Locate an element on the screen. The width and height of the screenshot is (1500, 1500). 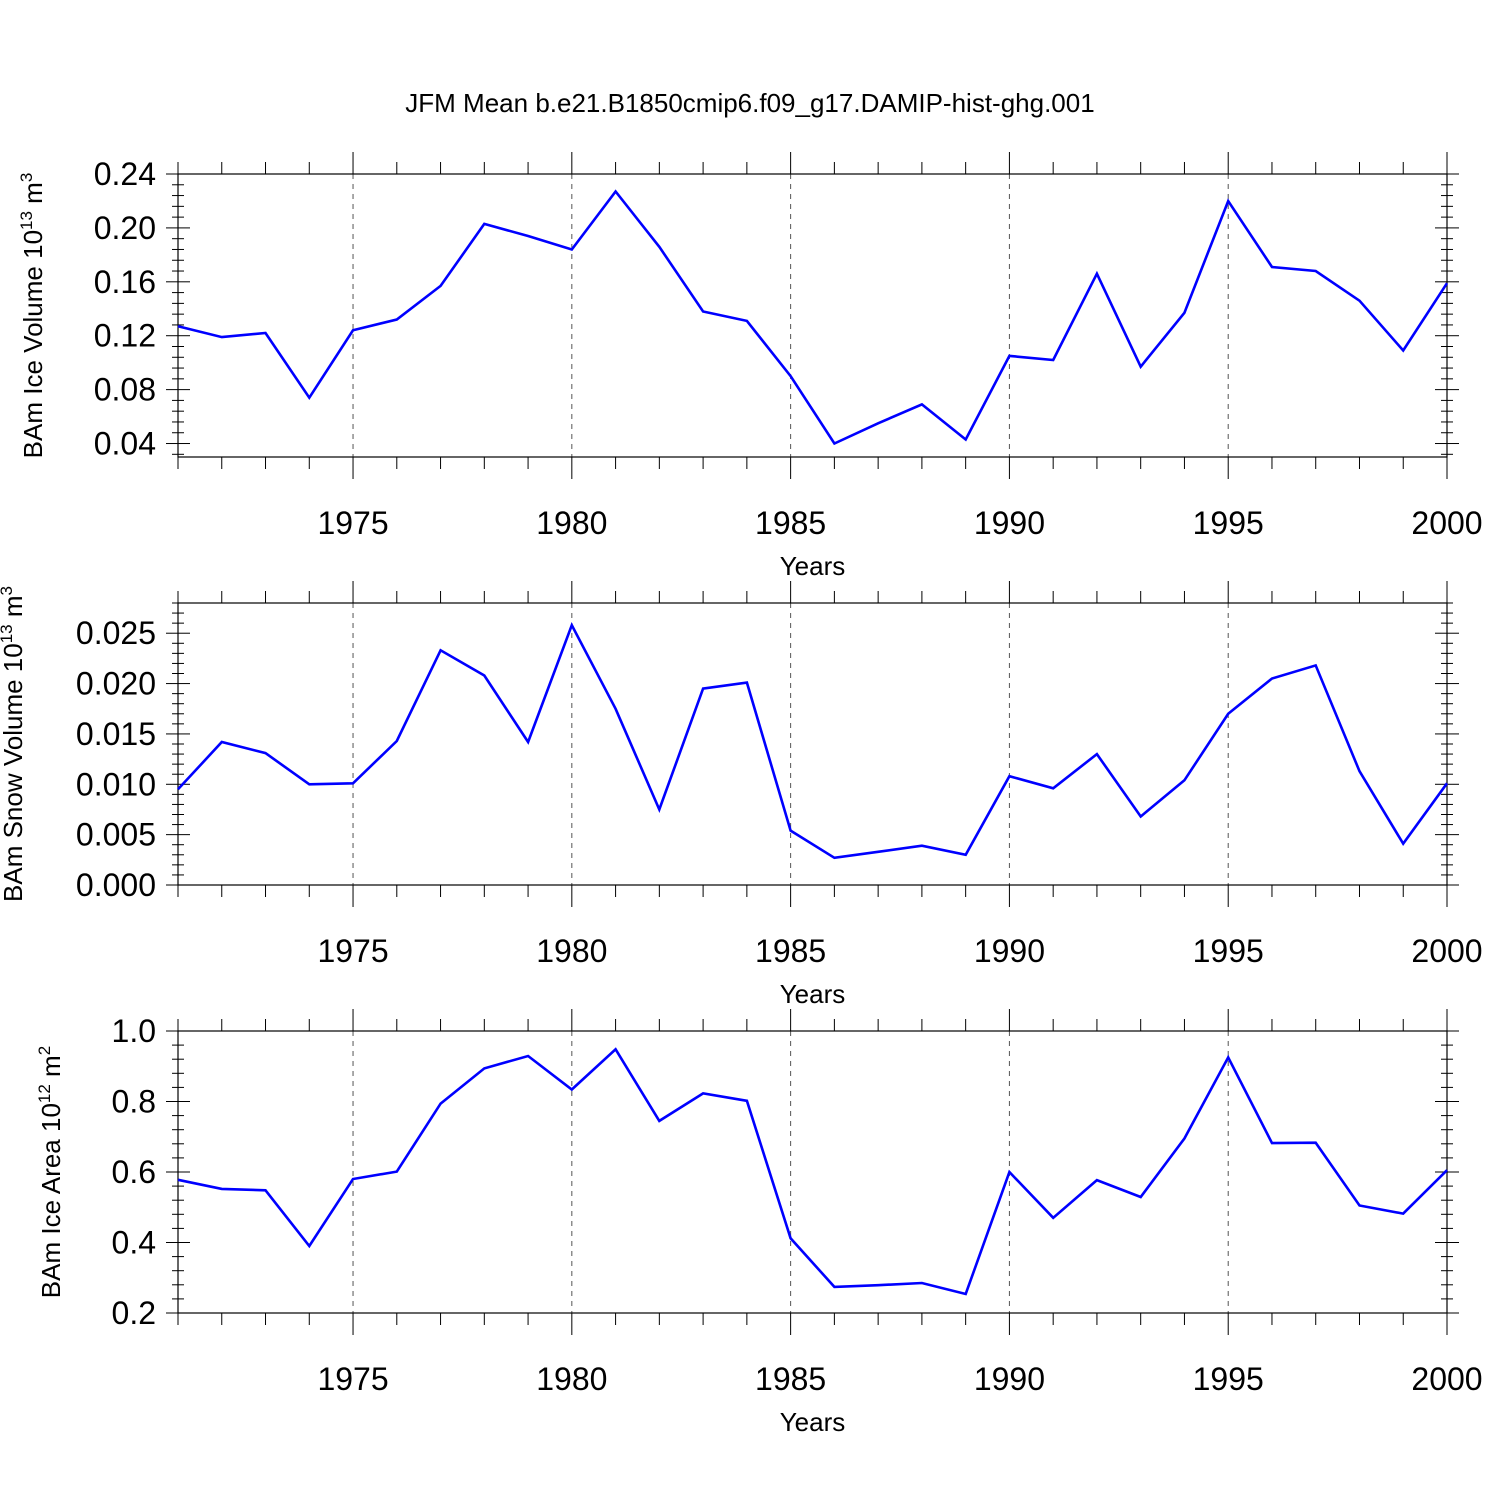
y-tick-label: 0.005 is located at coordinates (116, 835).